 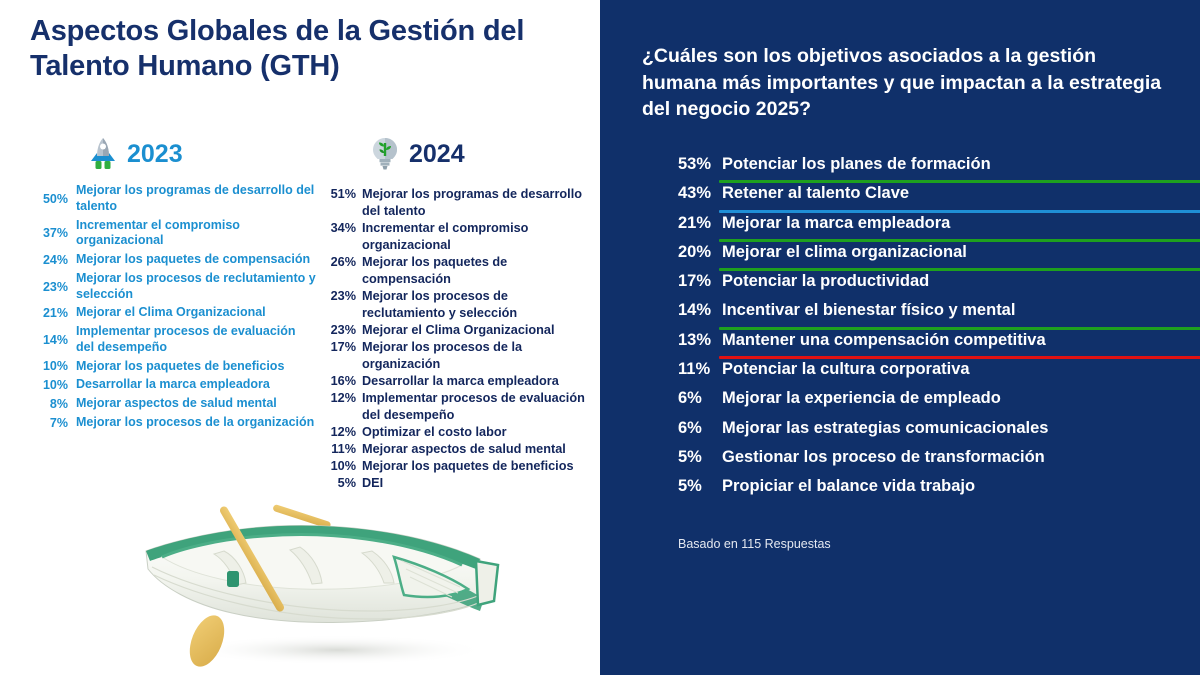 What do you see at coordinates (690, 456) in the screenshot?
I see `objective-percent: 5%` at bounding box center [690, 456].